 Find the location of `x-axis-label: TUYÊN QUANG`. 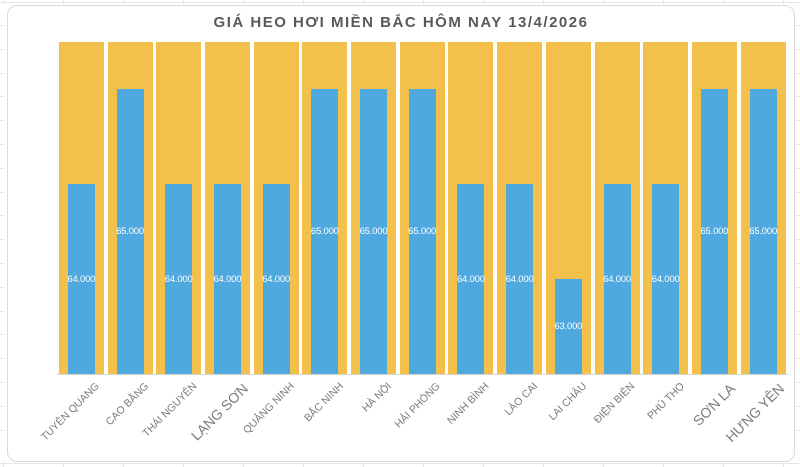

x-axis-label: TUYÊN QUANG is located at coordinates (71, 412).